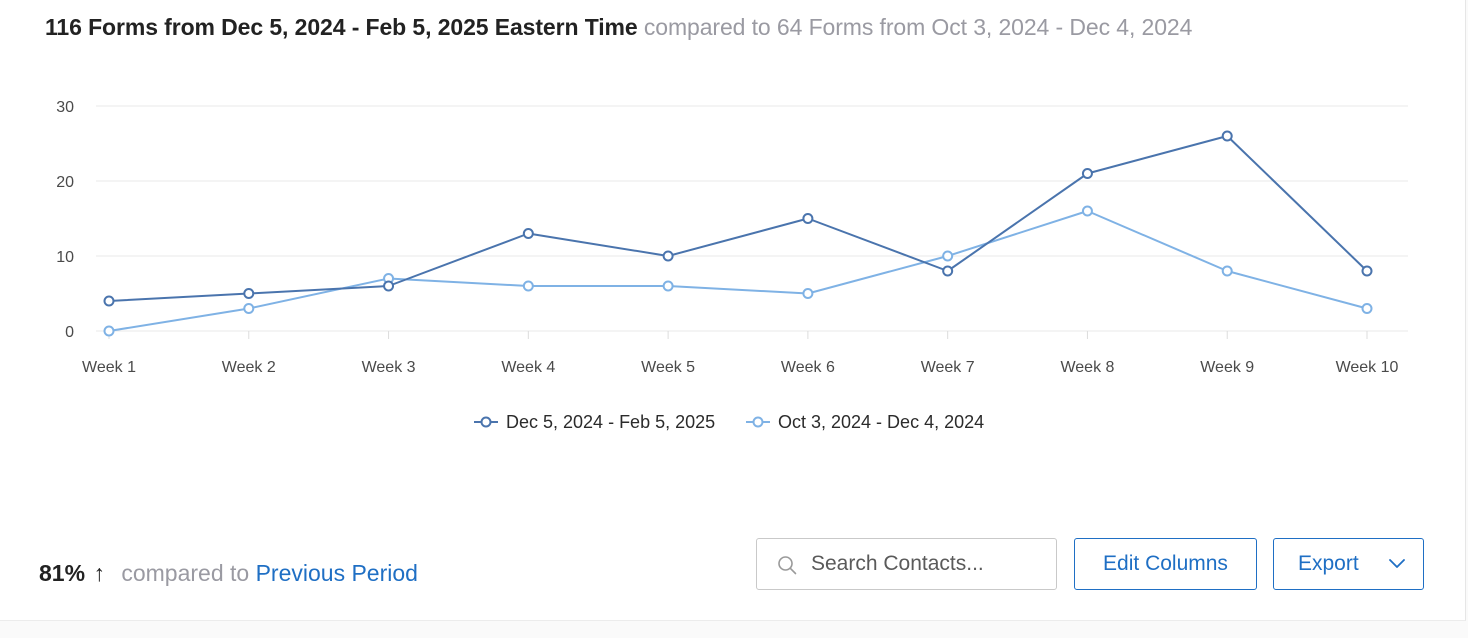 The height and width of the screenshot is (638, 1468). I want to click on legend-label: Dec 5, 2024 - Feb 5, 2025, so click(610, 422).